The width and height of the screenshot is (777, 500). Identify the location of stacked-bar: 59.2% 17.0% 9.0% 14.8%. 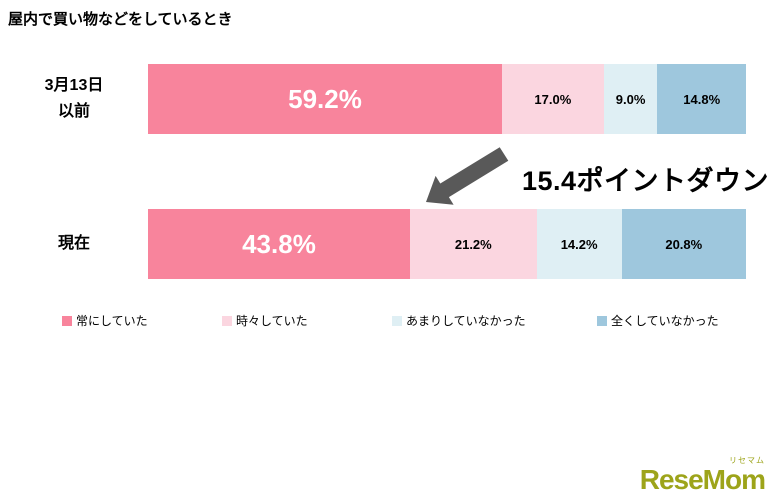
(447, 99).